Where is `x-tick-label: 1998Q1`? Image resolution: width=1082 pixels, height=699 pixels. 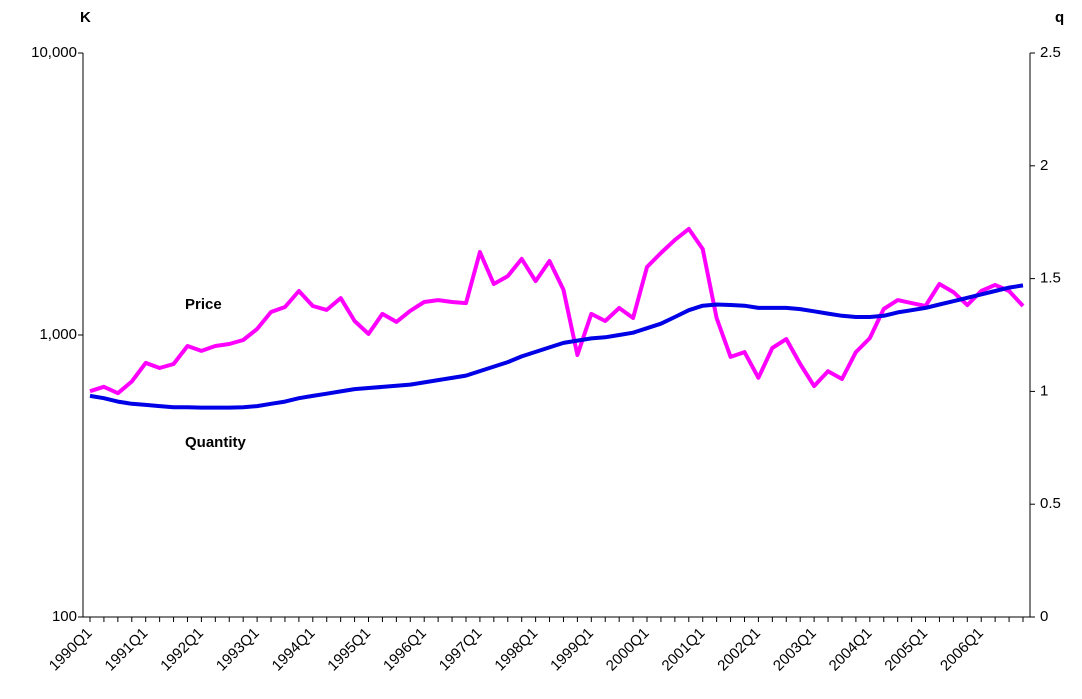
x-tick-label: 1998Q1 is located at coordinates (516, 650).